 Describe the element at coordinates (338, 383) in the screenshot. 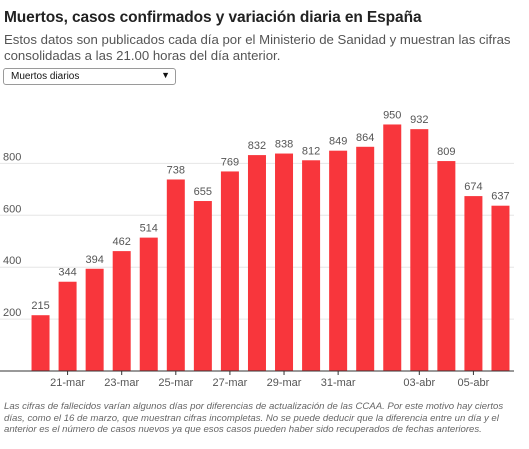

I see `x-tick-label: 31-mar` at that location.